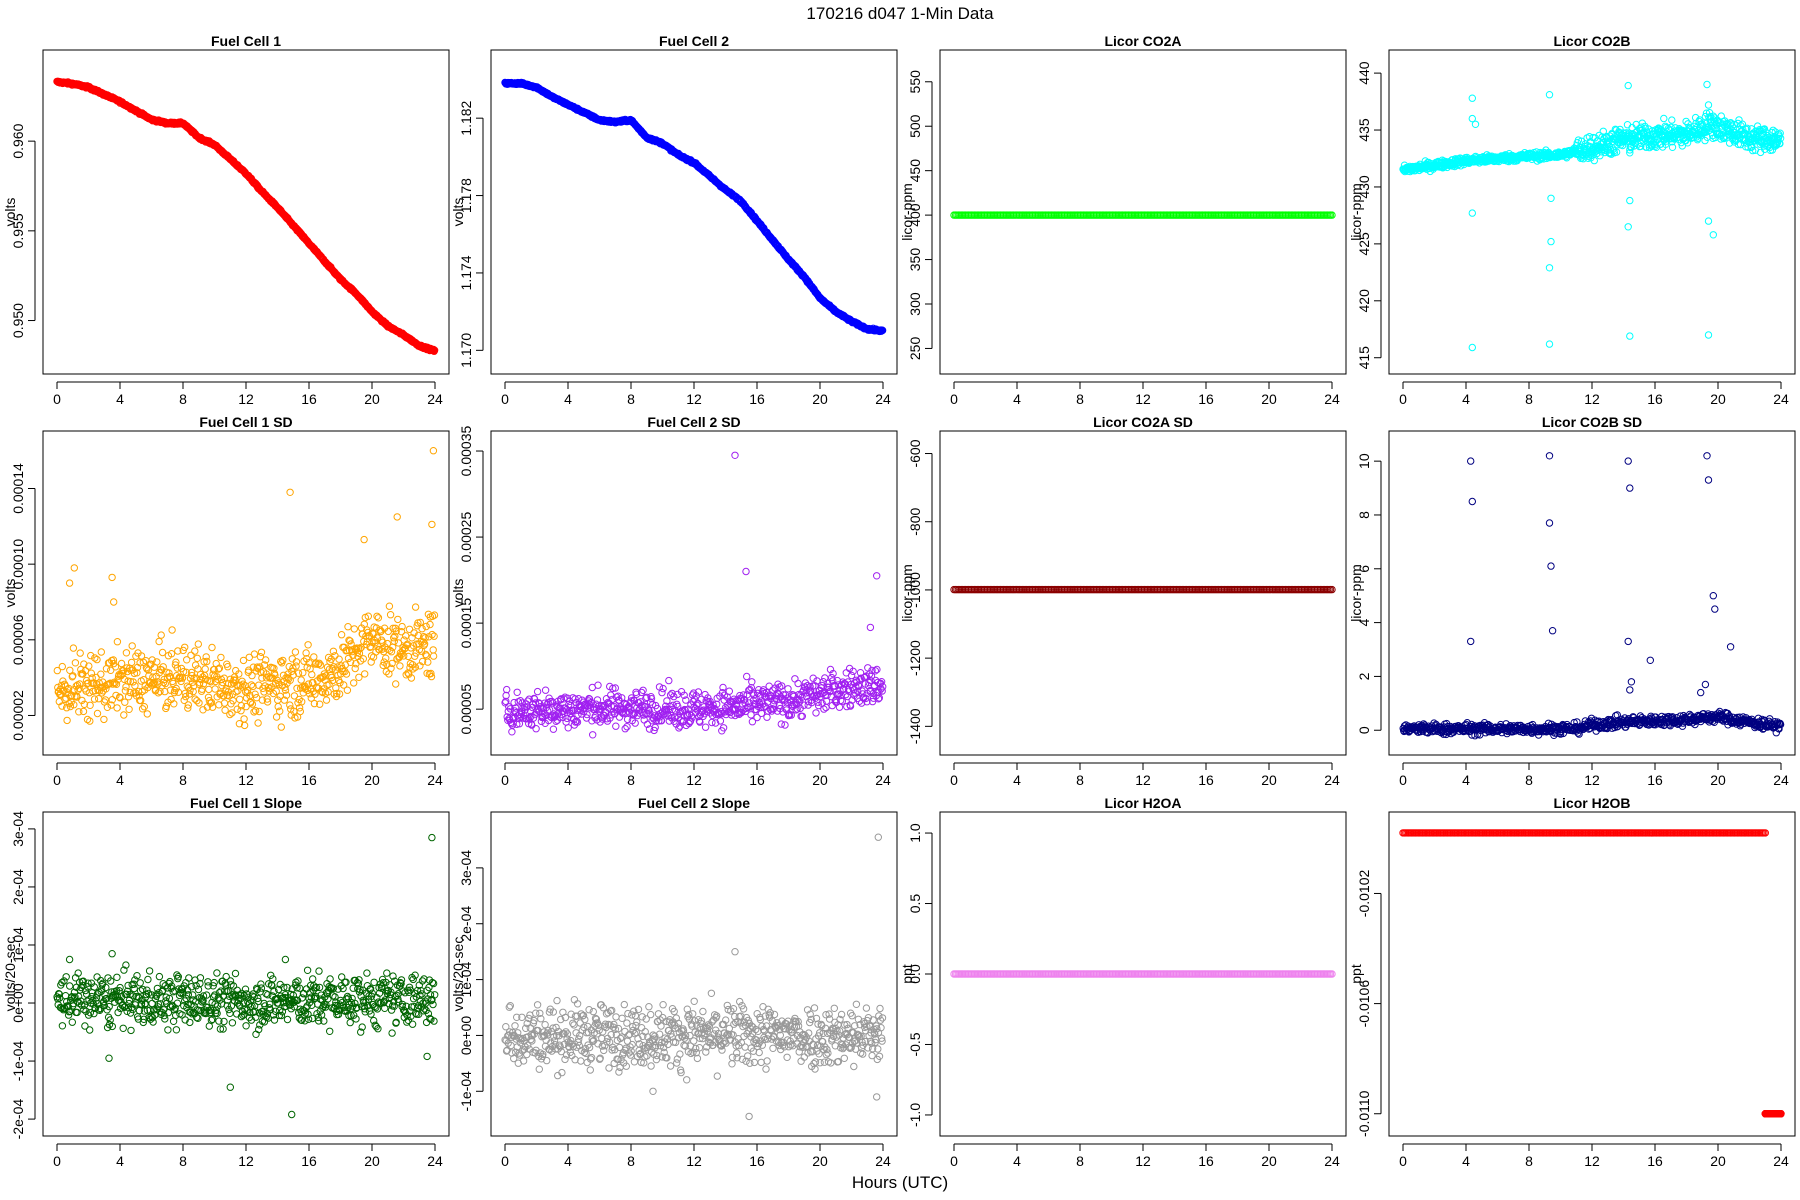  Describe the element at coordinates (693, 422) in the screenshot. I see `chart-title: Fuel Cell 2 SD` at that location.